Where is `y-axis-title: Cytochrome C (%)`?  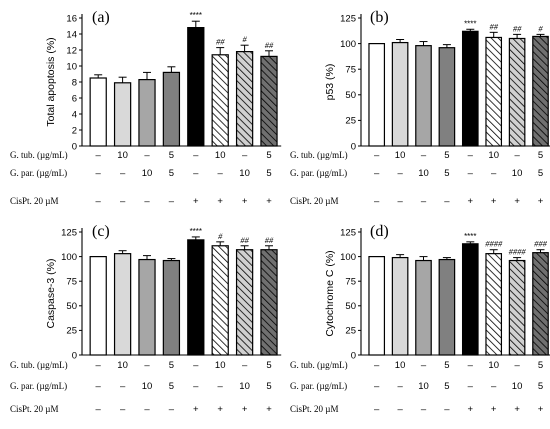 y-axis-title: Cytochrome C (%) is located at coordinates (330, 293).